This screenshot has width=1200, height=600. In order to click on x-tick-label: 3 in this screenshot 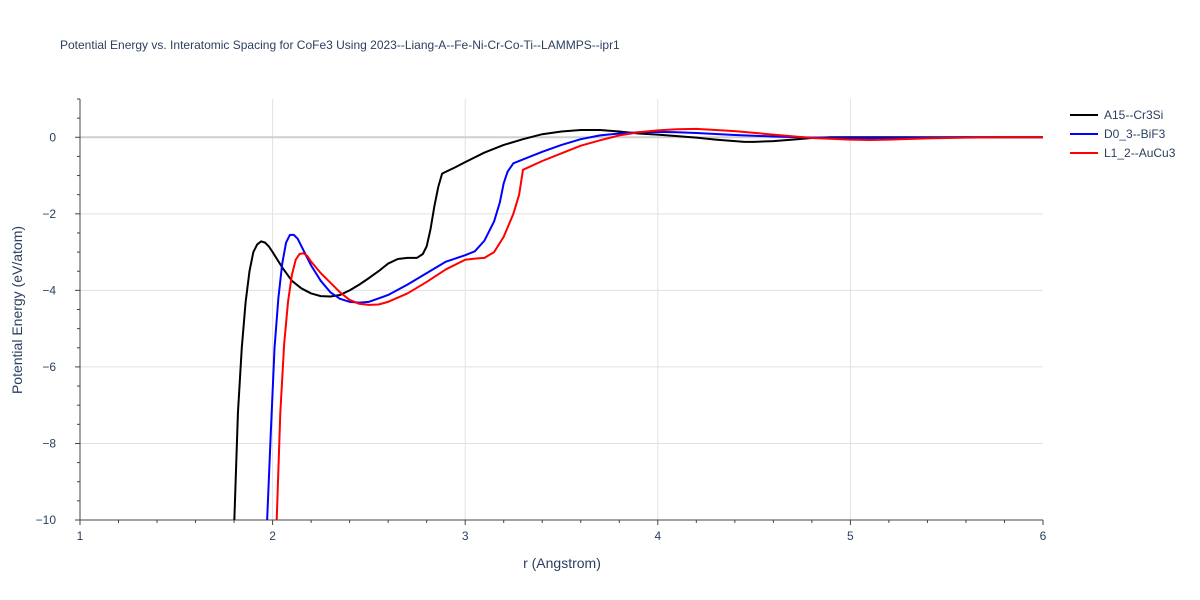, I will do `click(465, 536)`.